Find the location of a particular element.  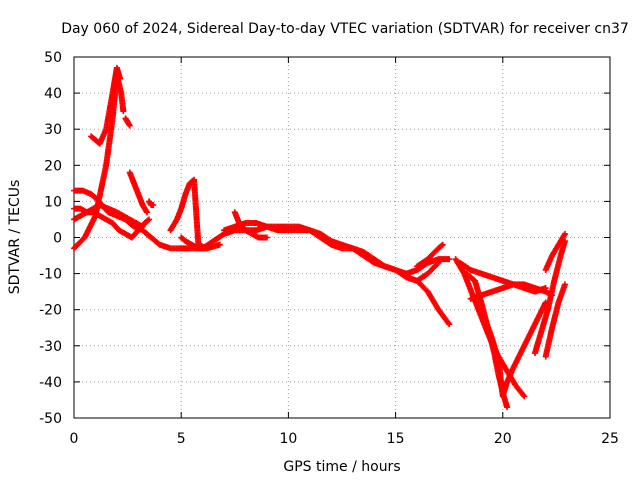

series-track-t is located at coordinates (549, 297).